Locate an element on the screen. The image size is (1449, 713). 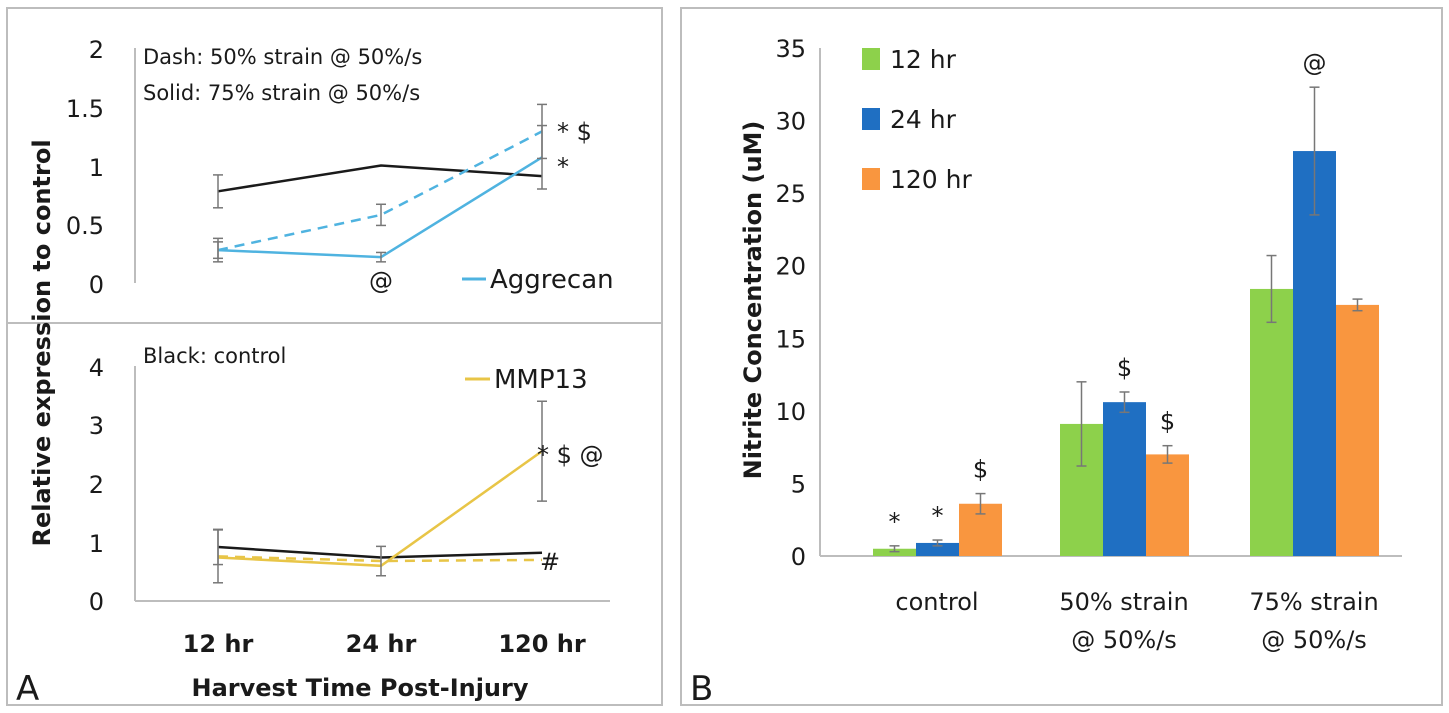
panel-b-ytick: 35 is located at coordinates (790, 49).